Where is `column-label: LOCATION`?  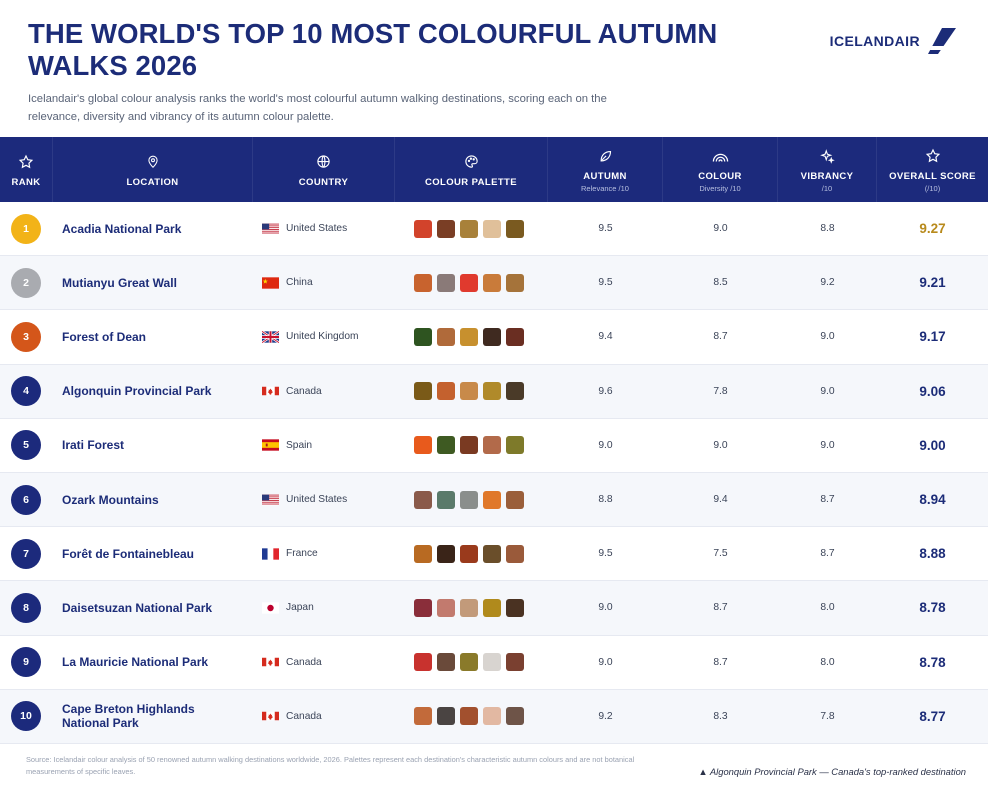 column-label: LOCATION is located at coordinates (152, 182).